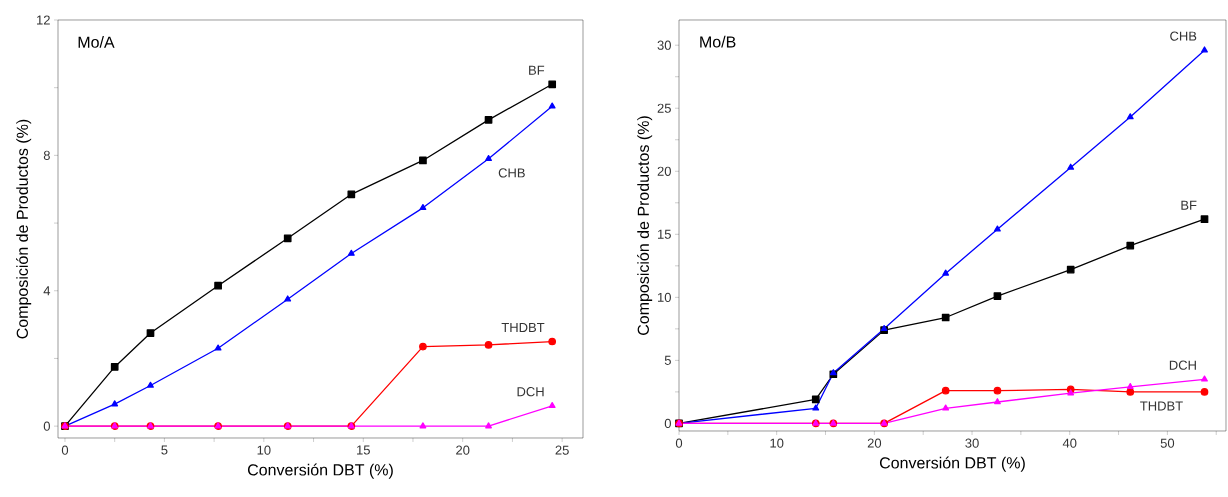 The height and width of the screenshot is (497, 1228). What do you see at coordinates (43, 20) in the screenshot?
I see `y-tick-label: 12` at bounding box center [43, 20].